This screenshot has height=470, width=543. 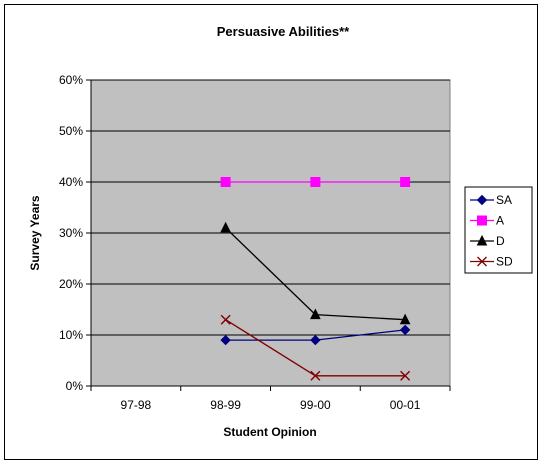 I want to click on legend-box, so click(x=498, y=230).